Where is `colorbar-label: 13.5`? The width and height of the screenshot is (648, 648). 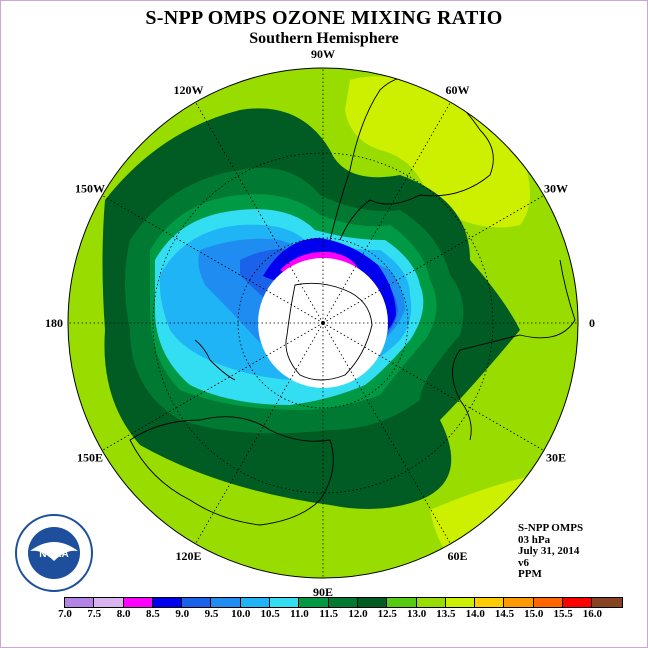 colorbar-label: 13.5 is located at coordinates (446, 614).